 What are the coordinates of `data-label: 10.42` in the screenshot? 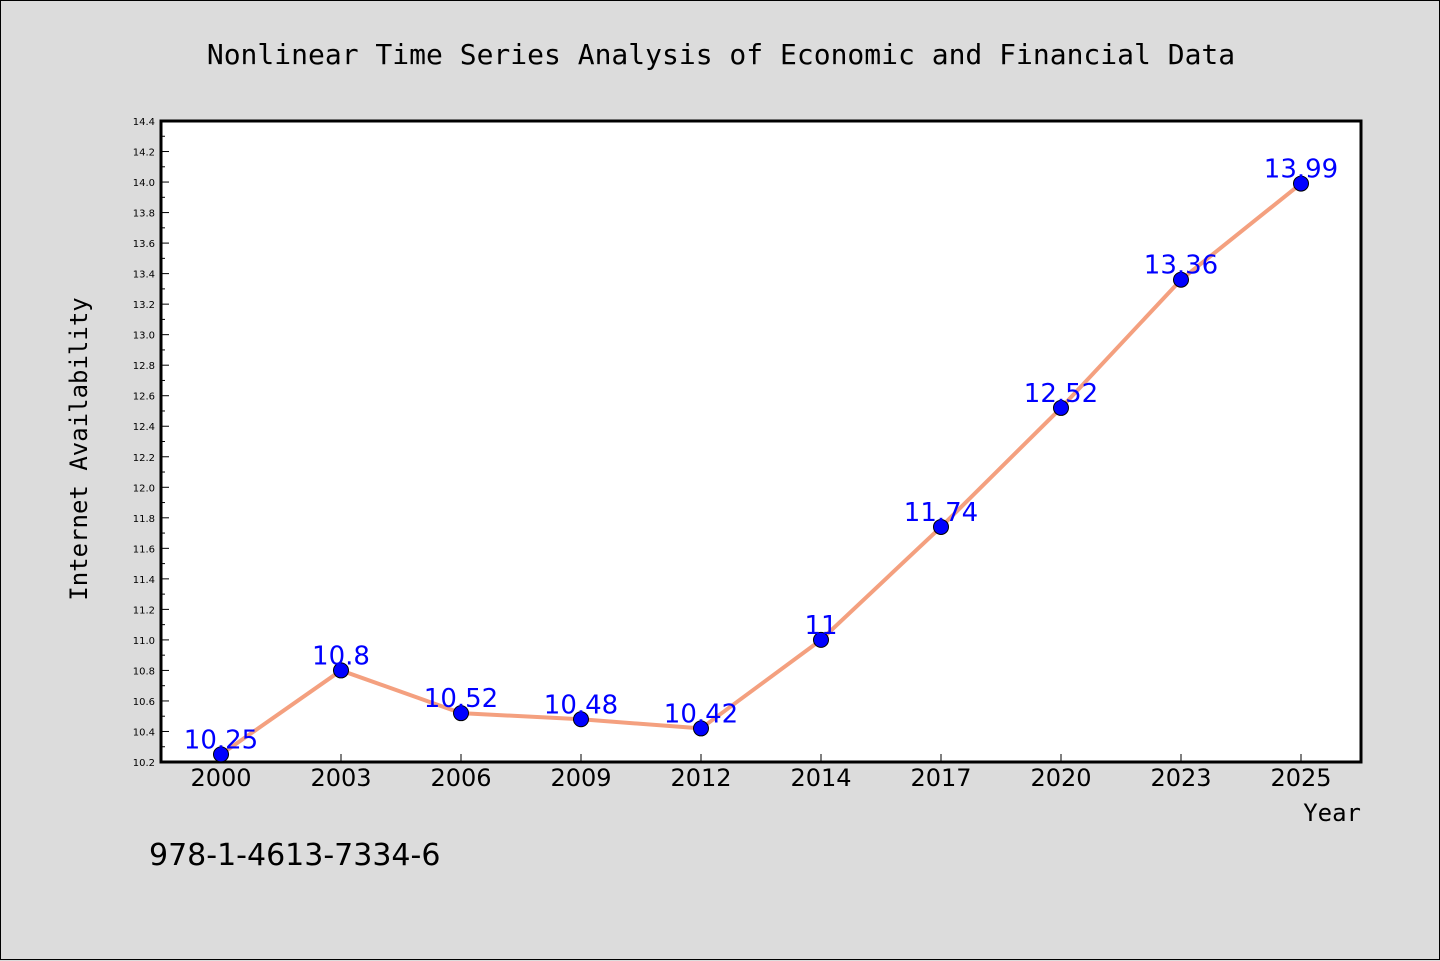 It's located at (701, 714).